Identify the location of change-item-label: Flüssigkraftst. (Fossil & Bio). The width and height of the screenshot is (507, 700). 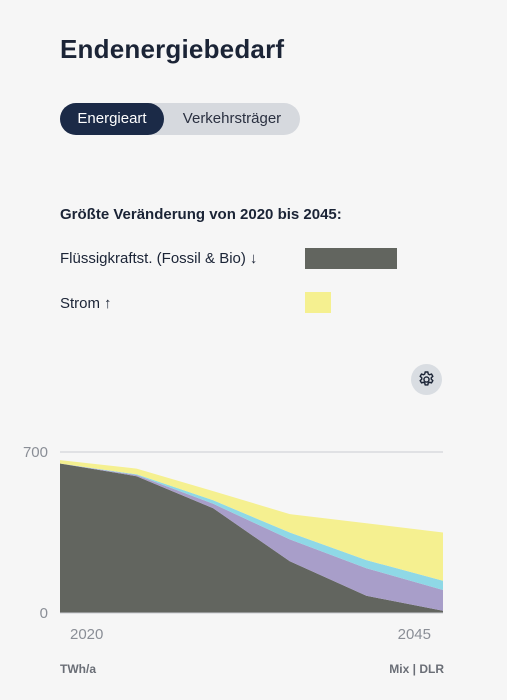
(153, 258).